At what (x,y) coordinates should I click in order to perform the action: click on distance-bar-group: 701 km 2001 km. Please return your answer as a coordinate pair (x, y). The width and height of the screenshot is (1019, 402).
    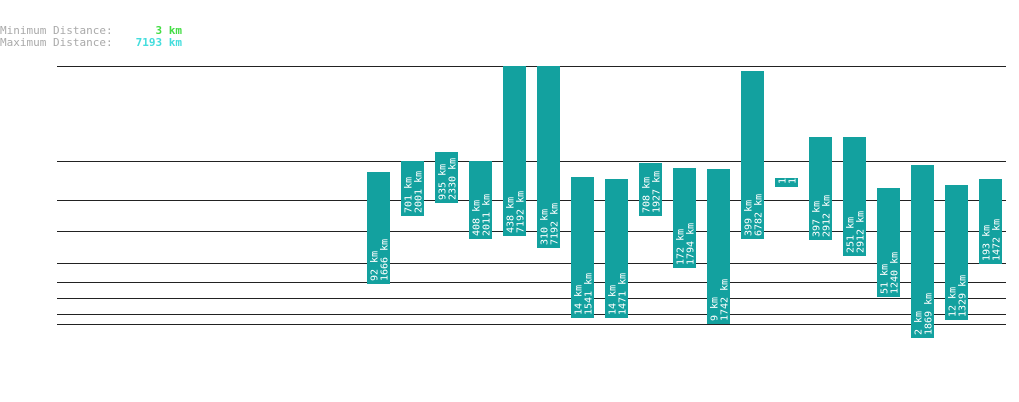
    Looking at the image, I should click on (413, 188).